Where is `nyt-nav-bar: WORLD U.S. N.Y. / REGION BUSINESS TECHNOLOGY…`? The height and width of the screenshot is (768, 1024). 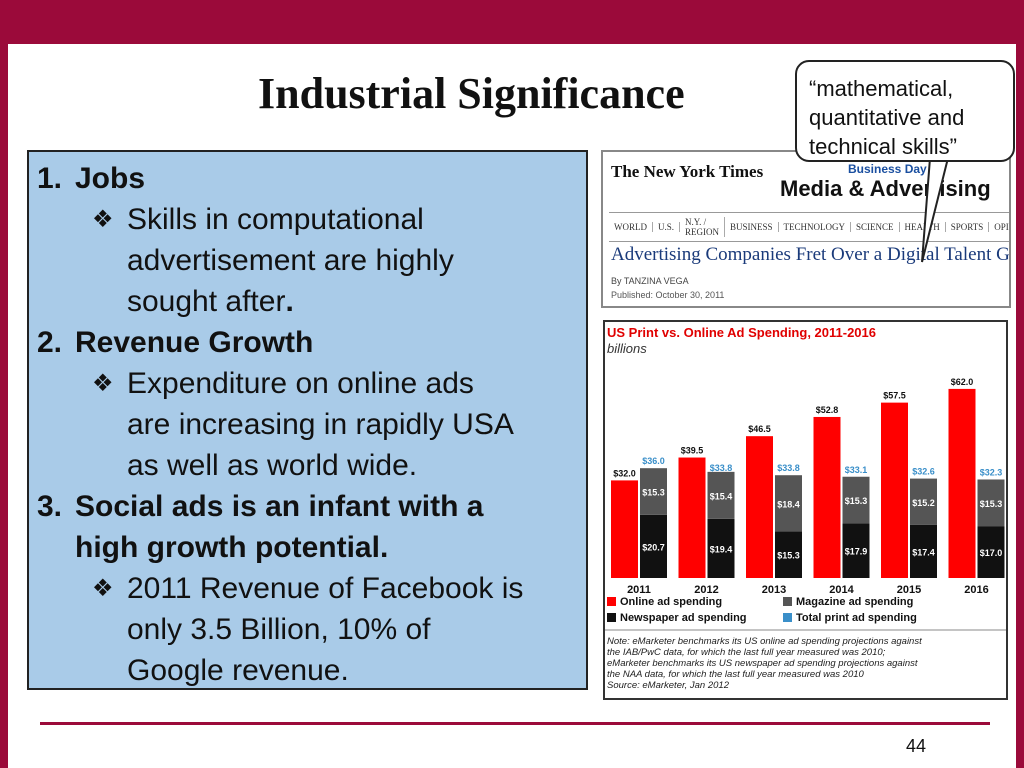 nyt-nav-bar: WORLD U.S. N.Y. / REGION BUSINESS TECHNOLOGY… is located at coordinates (809, 227).